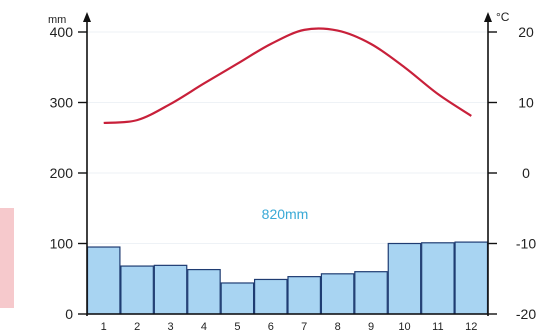 The image size is (558, 334). I want to click on month-label: 11, so click(437, 327).